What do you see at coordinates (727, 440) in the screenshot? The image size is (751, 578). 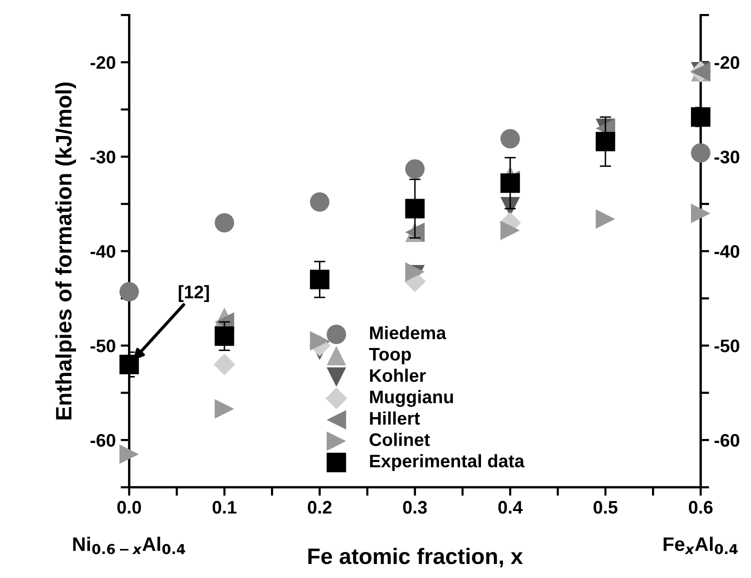 I see `y2-tick-label: -60` at bounding box center [727, 440].